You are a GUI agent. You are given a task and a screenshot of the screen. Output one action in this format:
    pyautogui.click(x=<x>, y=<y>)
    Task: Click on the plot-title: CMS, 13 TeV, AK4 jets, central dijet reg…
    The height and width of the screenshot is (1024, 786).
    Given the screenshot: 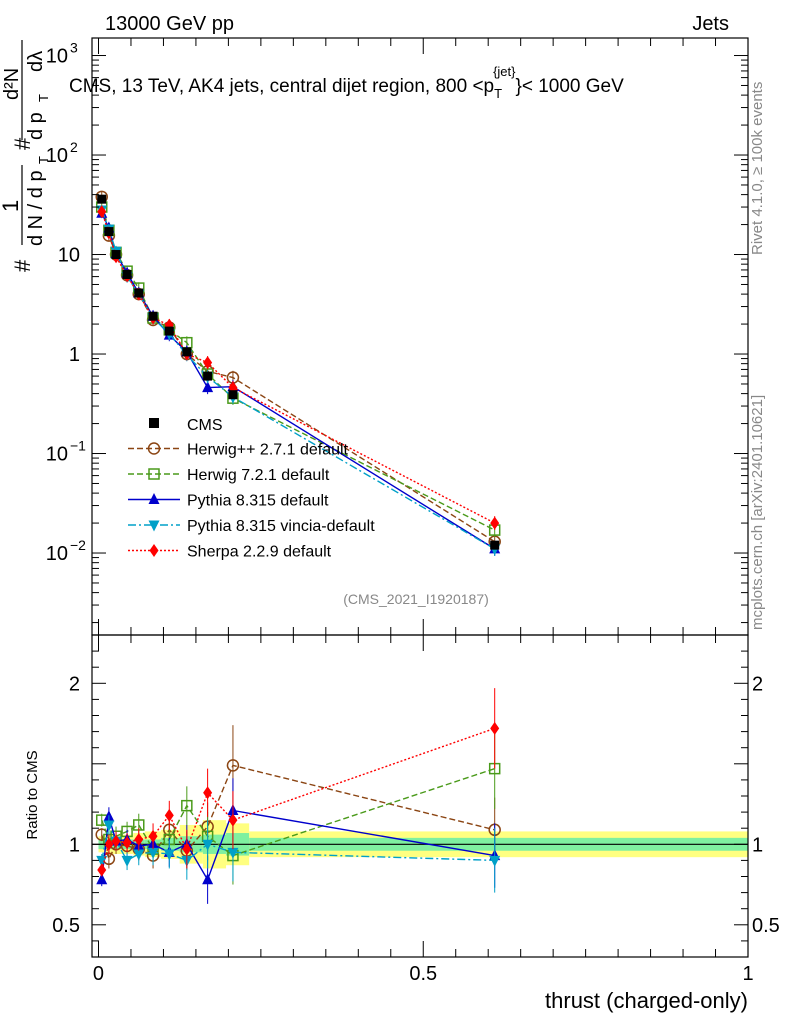 What is the action you would take?
    pyautogui.click(x=346, y=82)
    